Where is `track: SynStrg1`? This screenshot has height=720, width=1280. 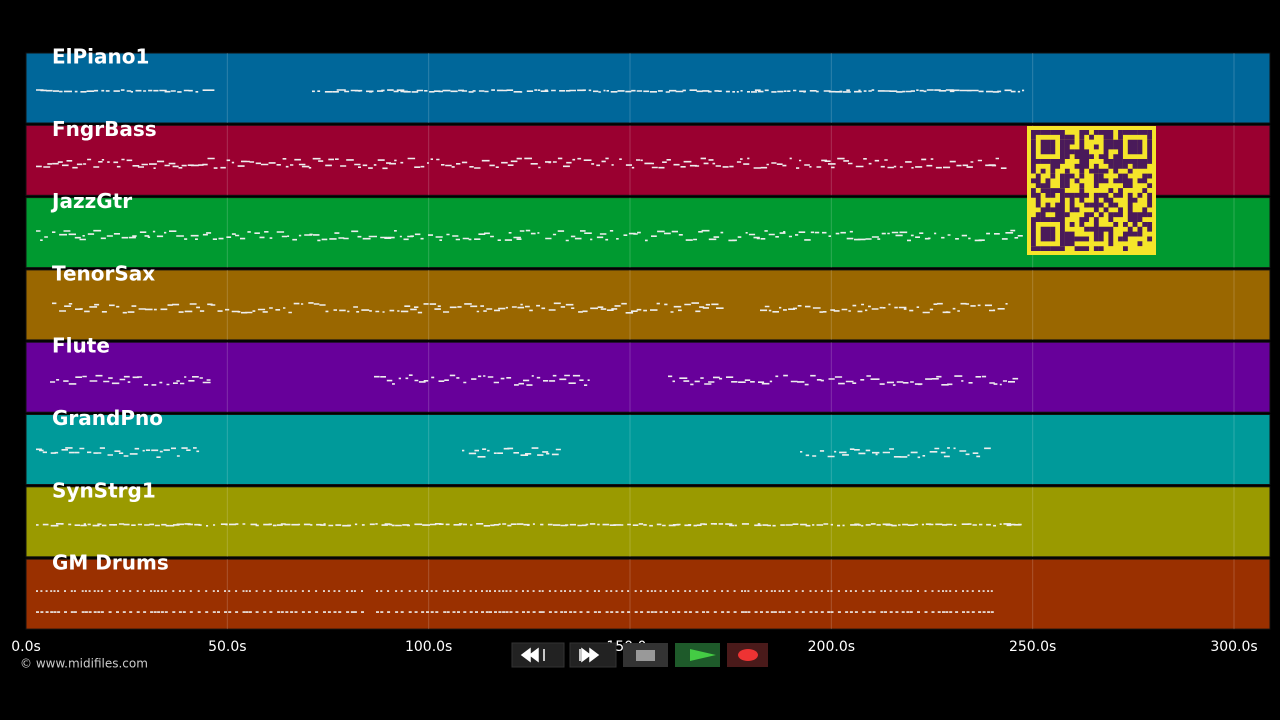
track: SynStrg1 is located at coordinates (648, 518).